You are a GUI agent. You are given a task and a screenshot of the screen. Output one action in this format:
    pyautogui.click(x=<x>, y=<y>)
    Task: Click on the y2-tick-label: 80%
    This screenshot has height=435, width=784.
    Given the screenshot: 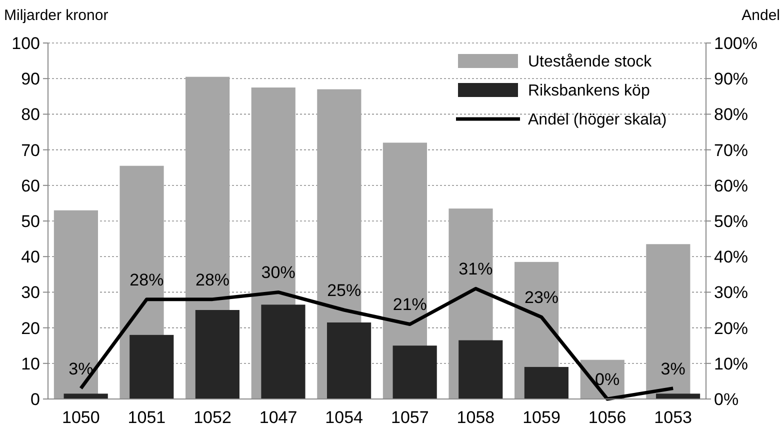 What is the action you would take?
    pyautogui.click(x=731, y=114)
    